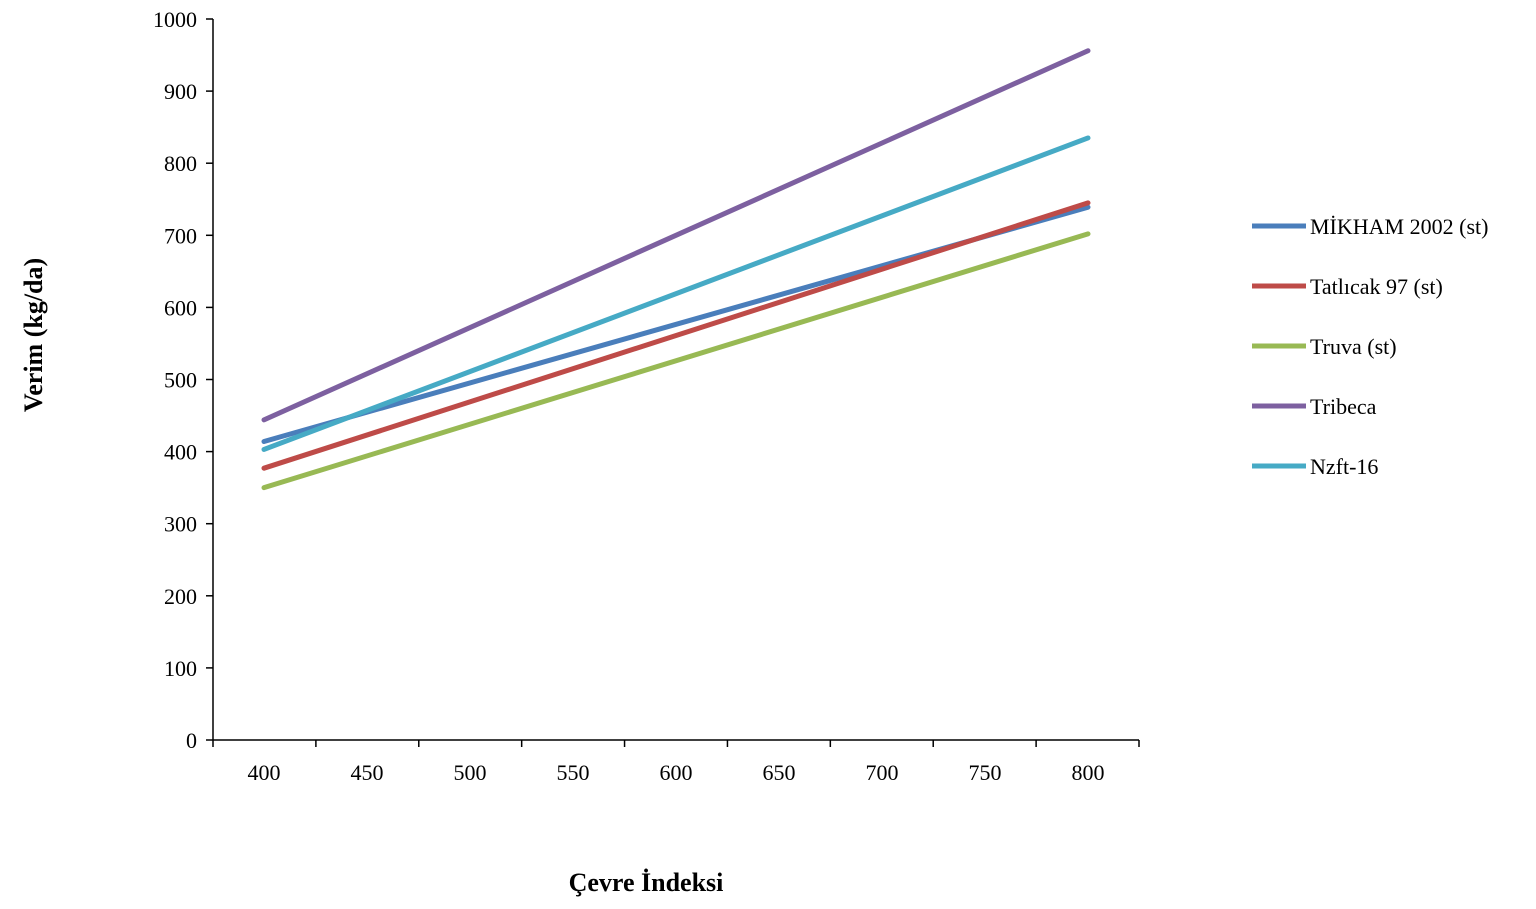  Describe the element at coordinates (33, 335) in the screenshot. I see `y-axis-title: Verim (kg/da)` at that location.